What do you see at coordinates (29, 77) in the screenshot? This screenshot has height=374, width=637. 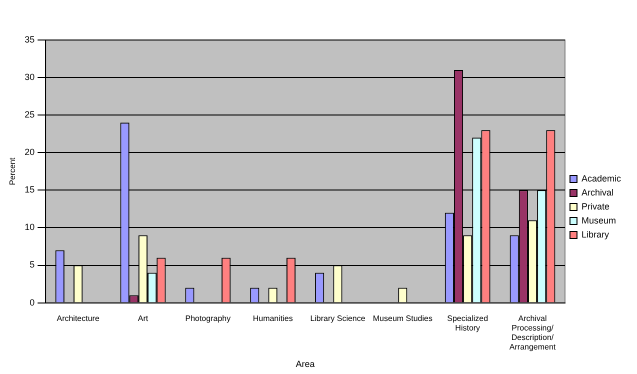 I see `y-tick-label: 30` at bounding box center [29, 77].